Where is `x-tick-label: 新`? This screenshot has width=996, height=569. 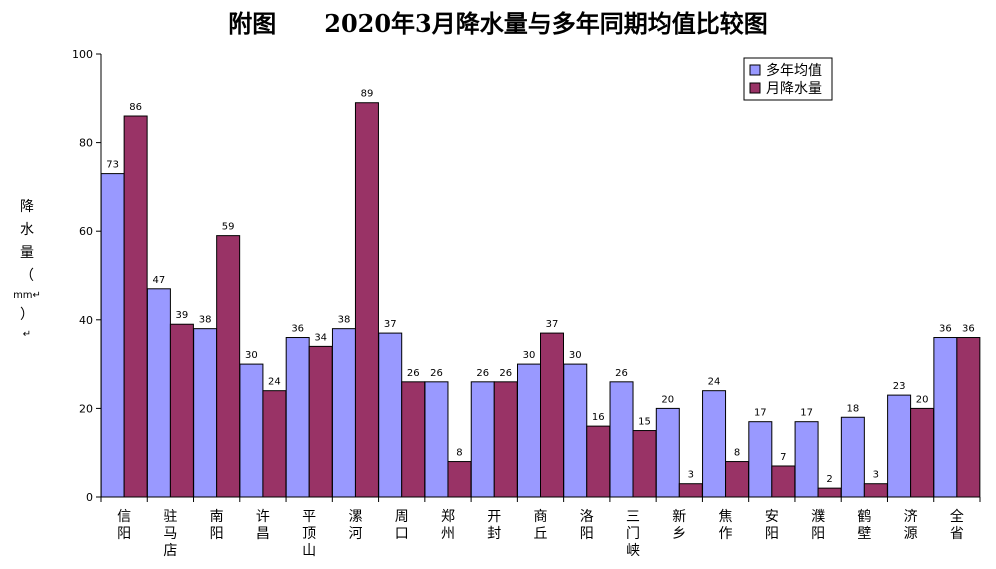
x-tick-label: 新 is located at coordinates (679, 517).